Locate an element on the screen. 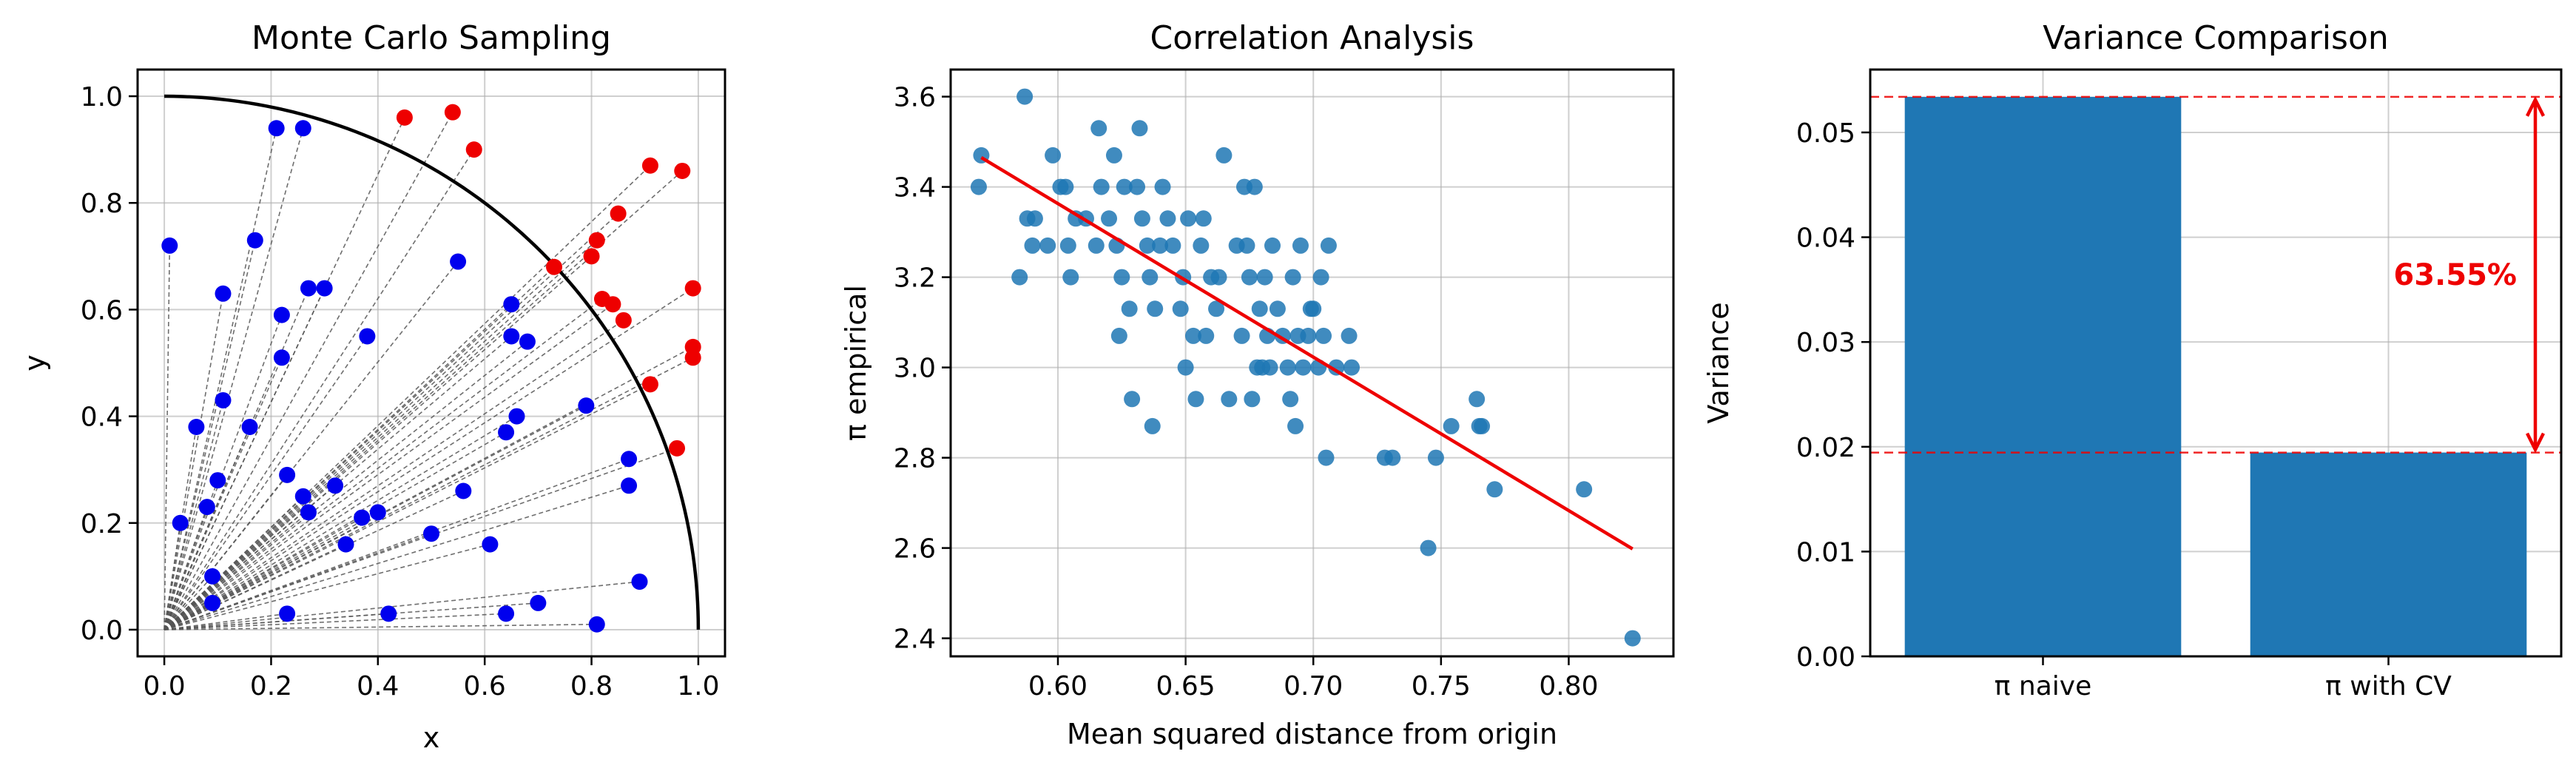 This screenshot has height=774, width=2576. x-tick-label: 0.0 is located at coordinates (164, 686).